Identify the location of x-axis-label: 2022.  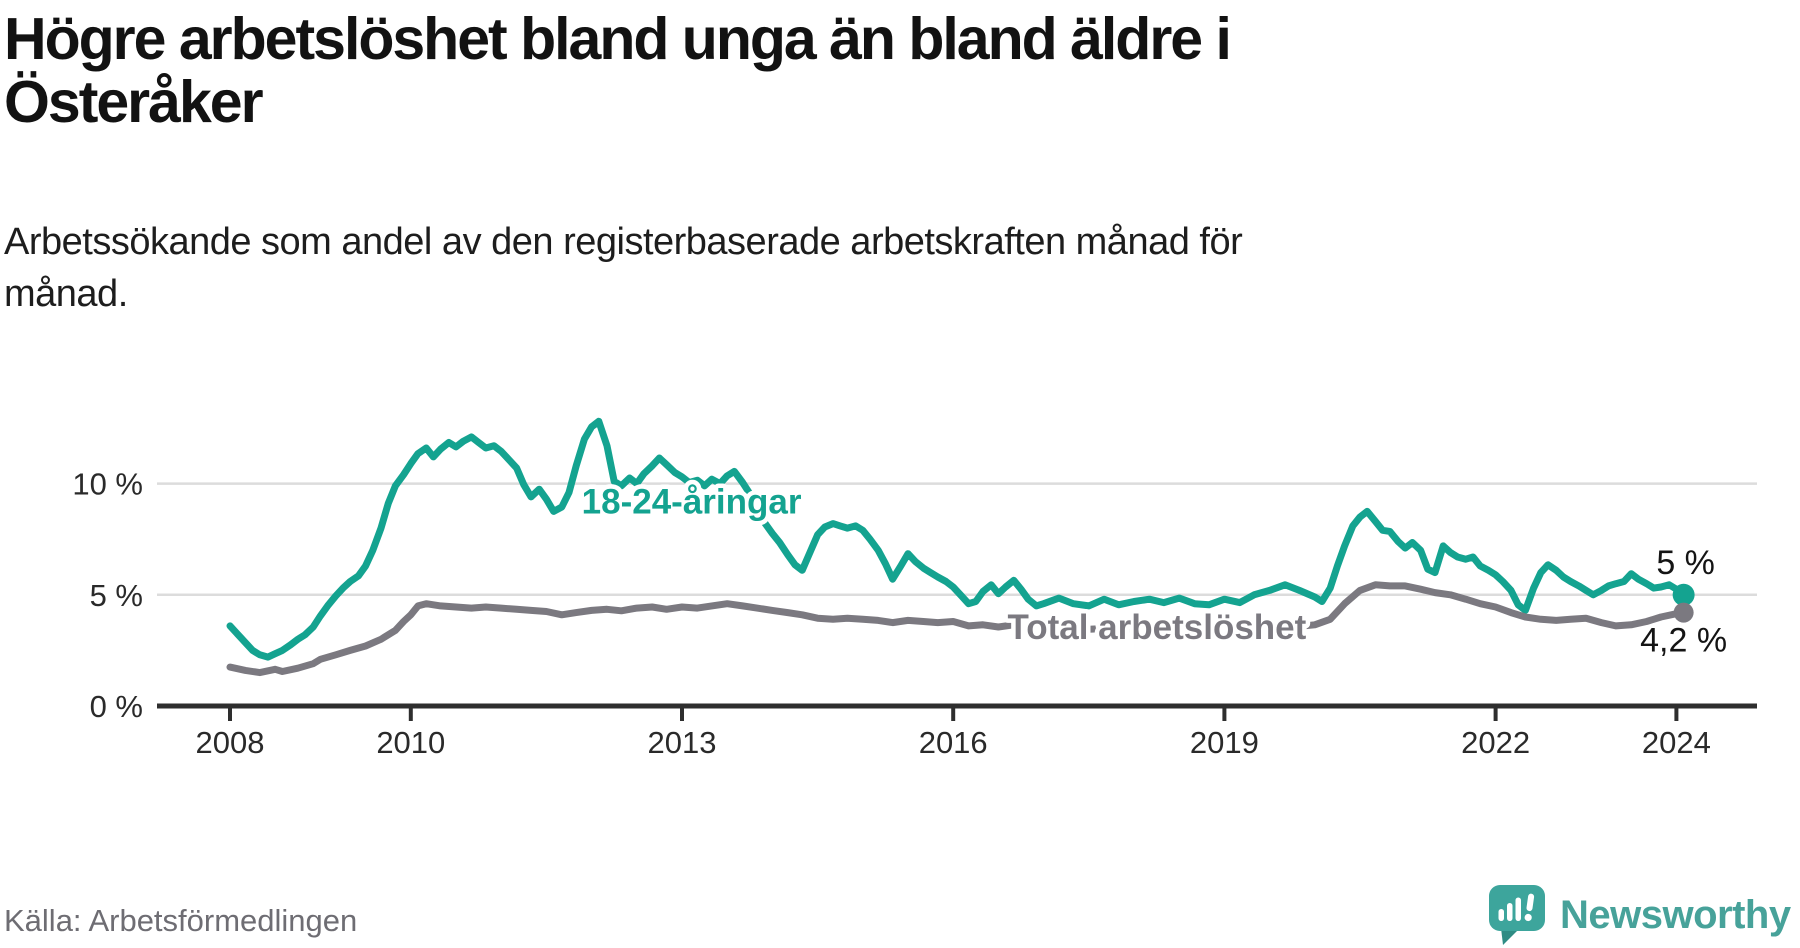
(1495, 742).